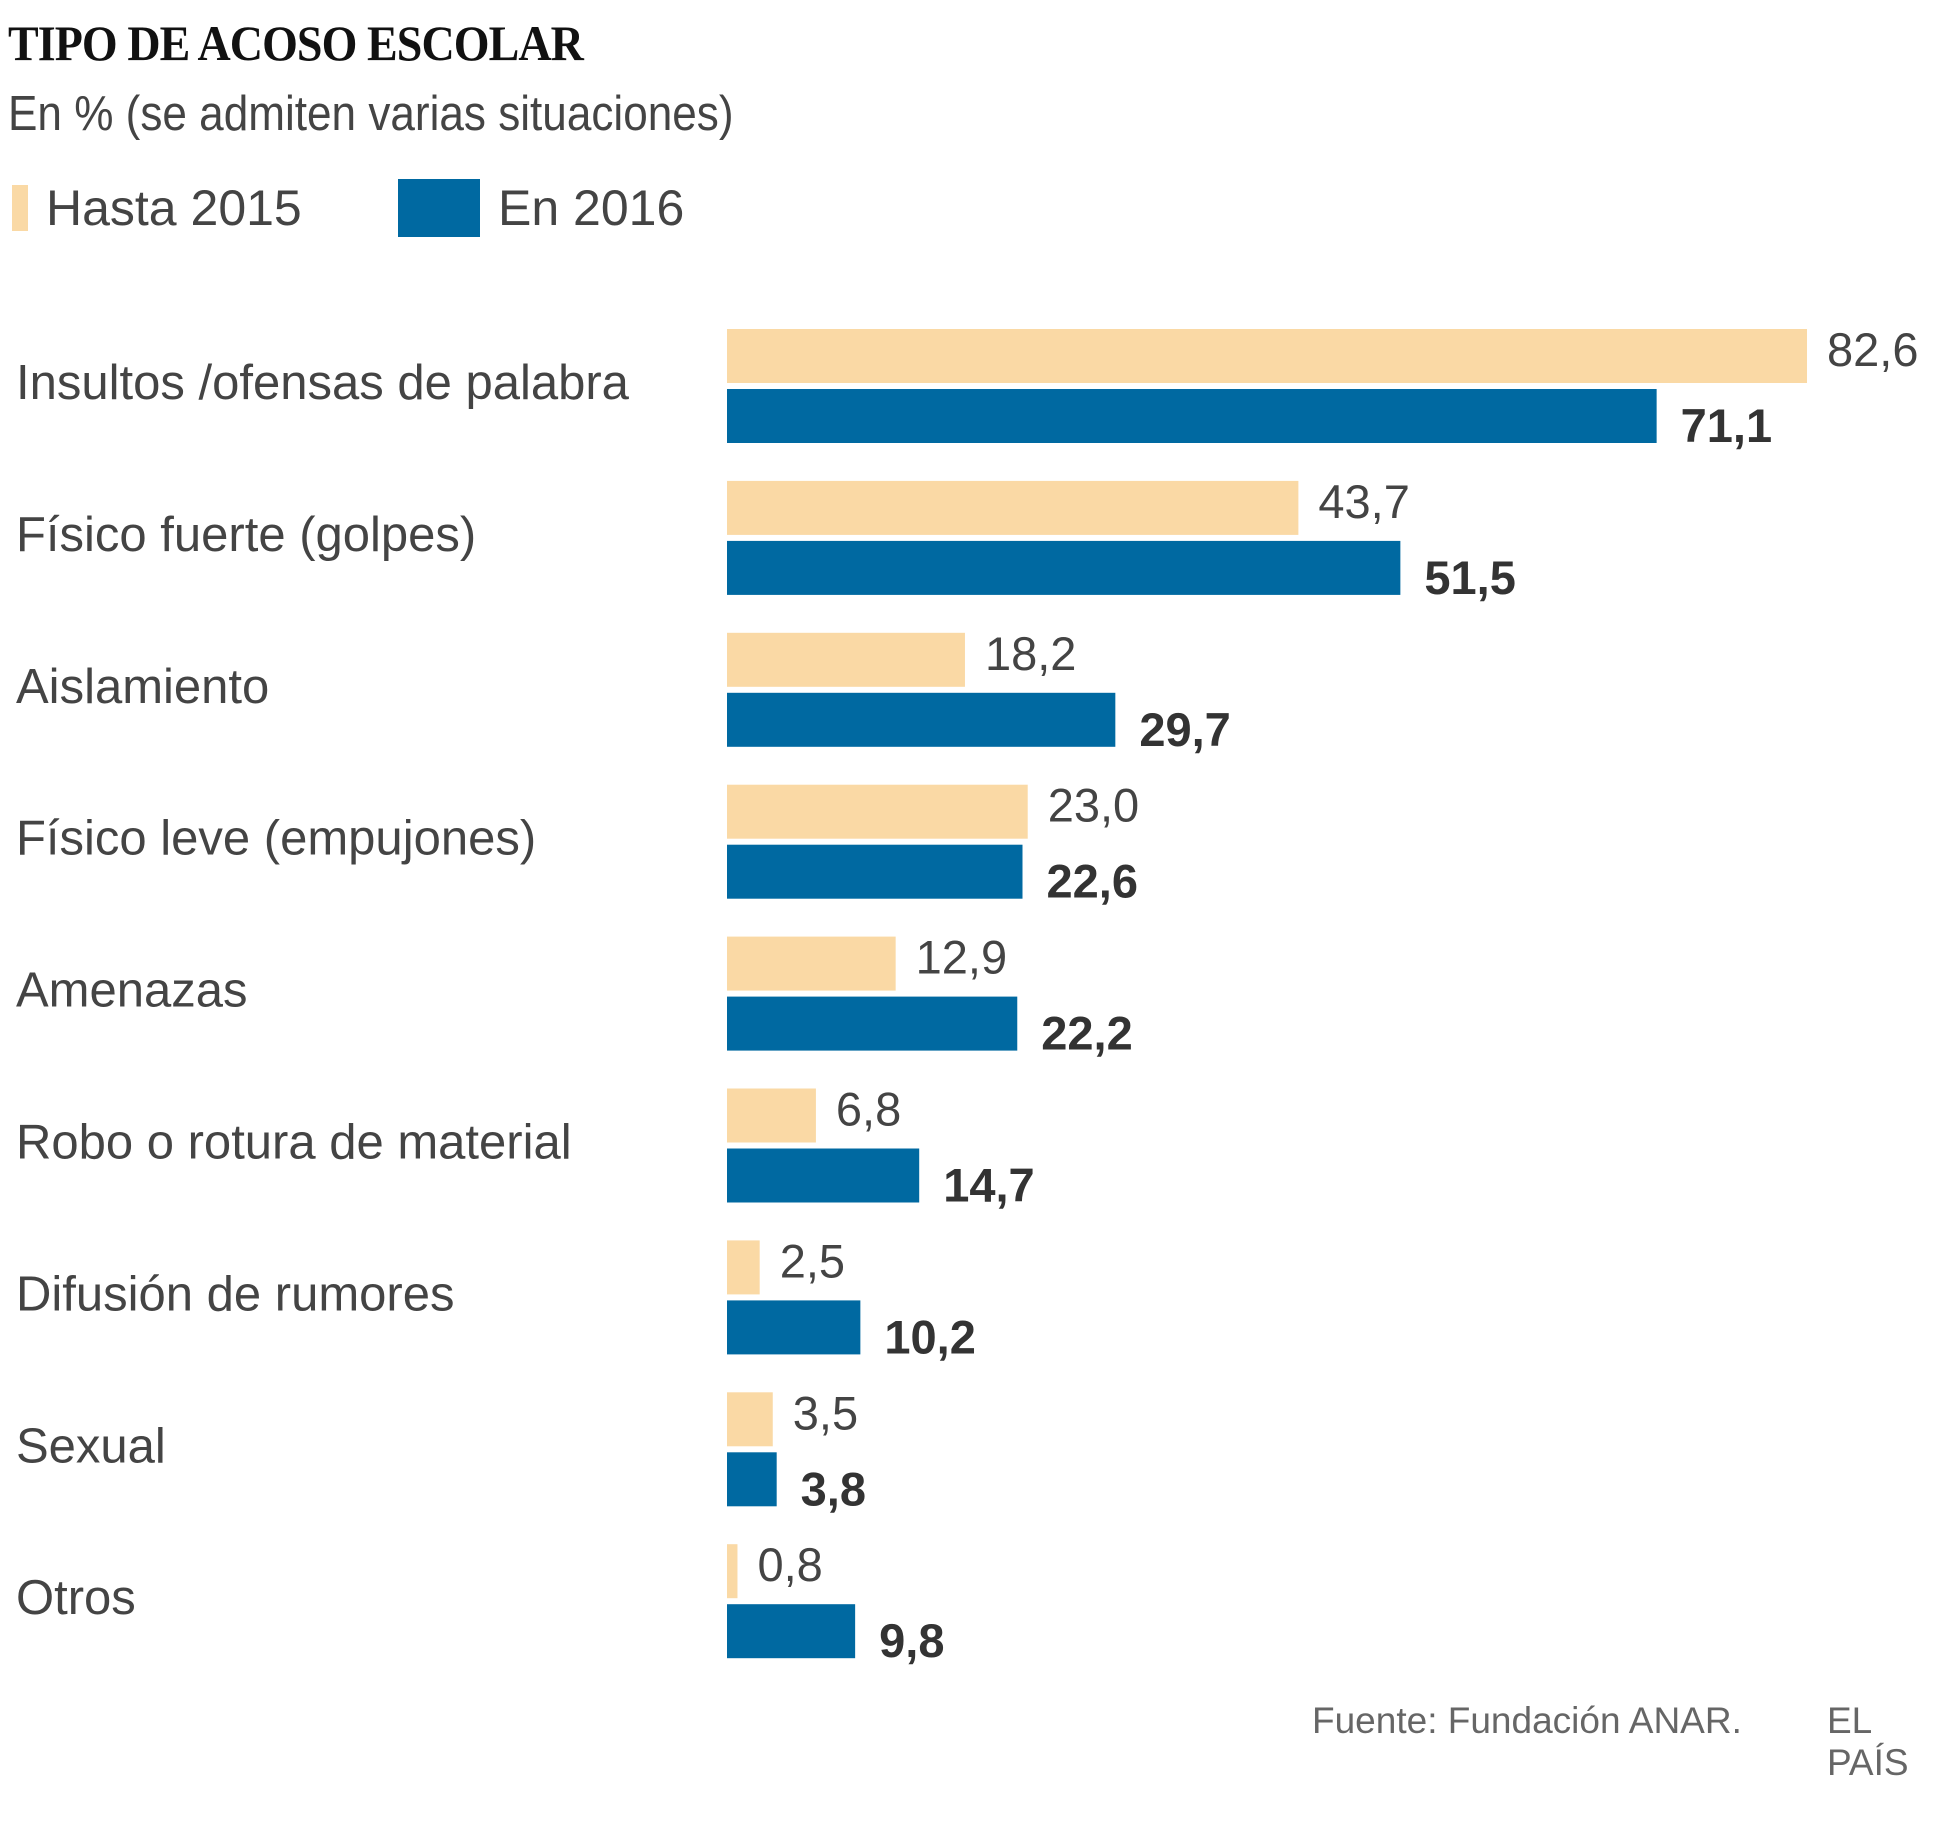 The image size is (1960, 1840). I want to click on value-label-2016: 9,8, so click(911, 1640).